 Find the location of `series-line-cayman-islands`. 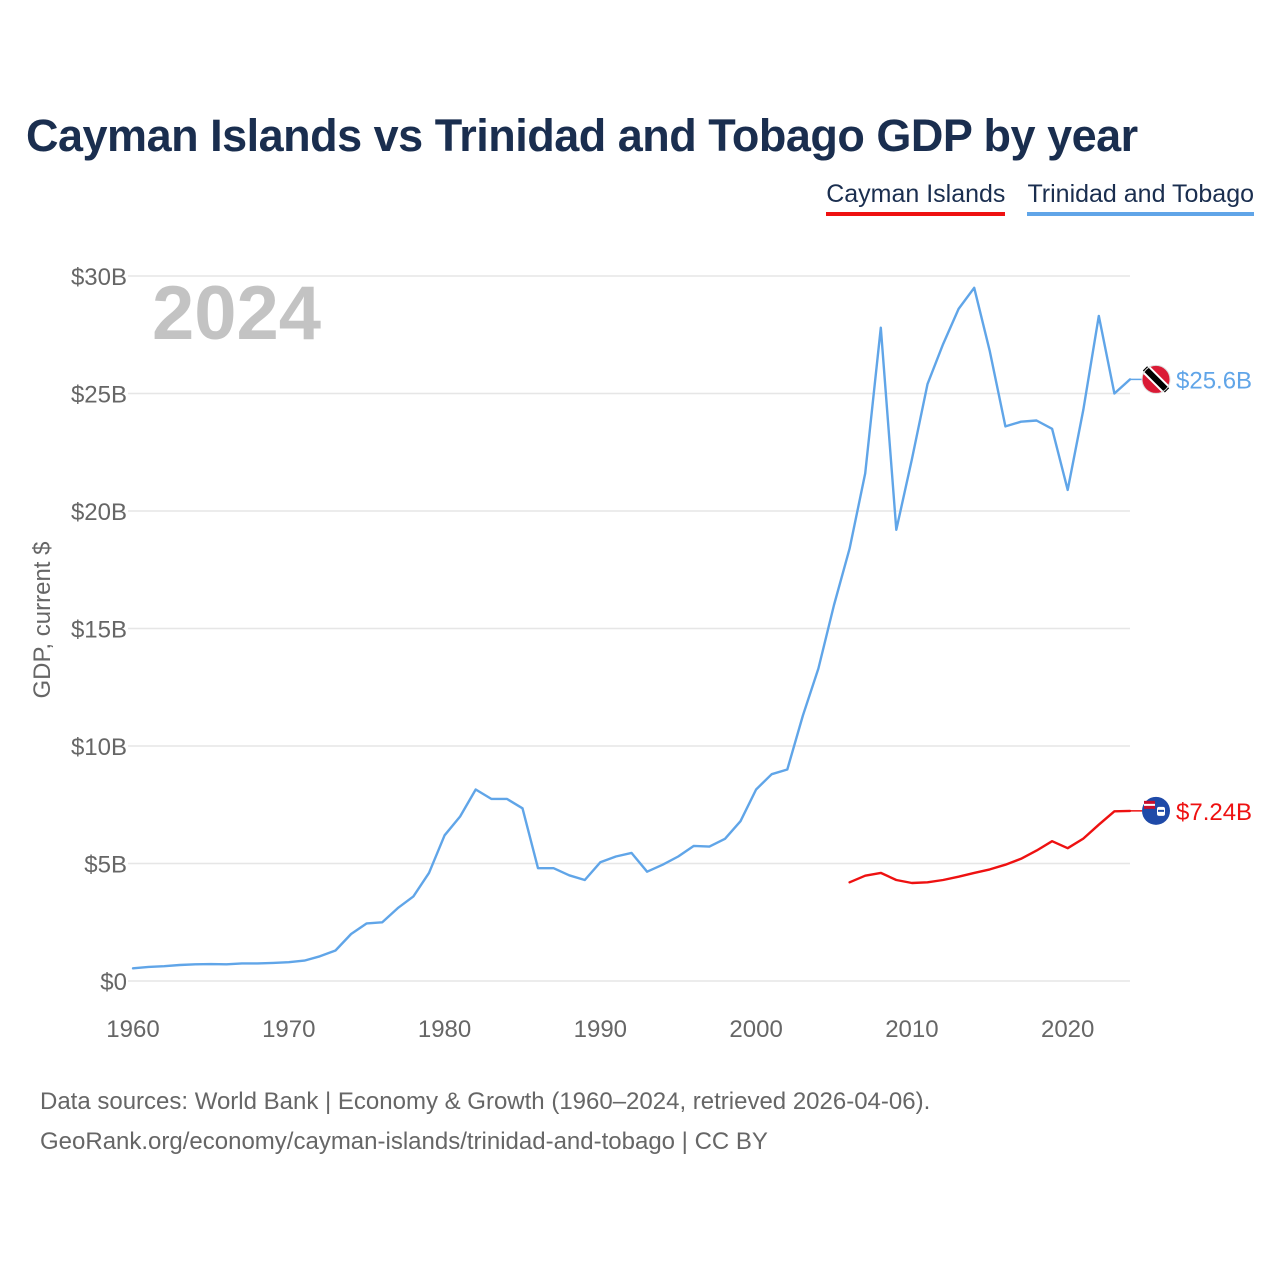

series-line-cayman-islands is located at coordinates (990, 847).